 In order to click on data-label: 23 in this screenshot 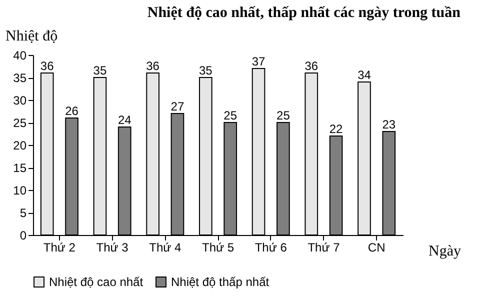, I will do `click(389, 125)`.